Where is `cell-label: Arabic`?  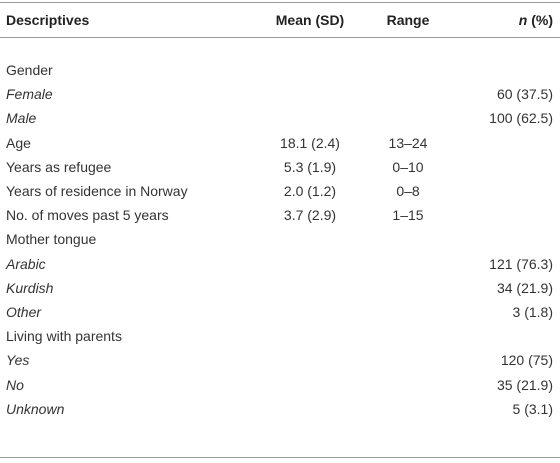 cell-label: Arabic is located at coordinates (26, 263).